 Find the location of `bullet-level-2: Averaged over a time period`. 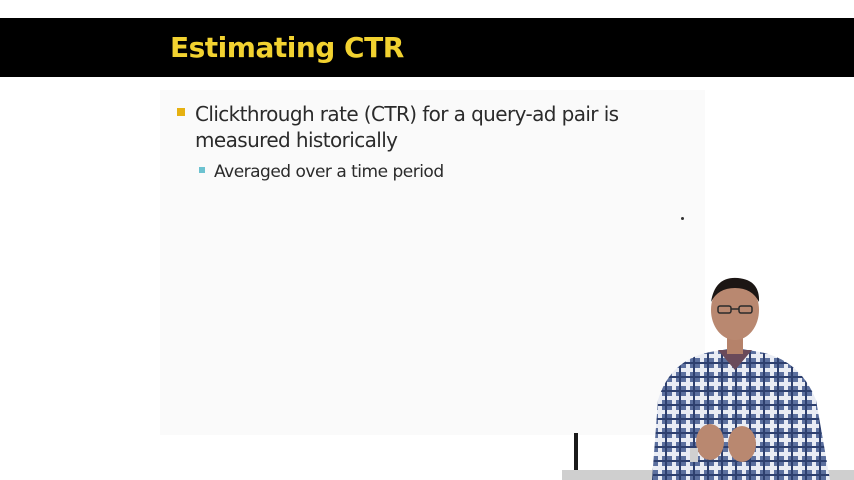

bullet-level-2: Averaged over a time period is located at coordinates (439, 172).